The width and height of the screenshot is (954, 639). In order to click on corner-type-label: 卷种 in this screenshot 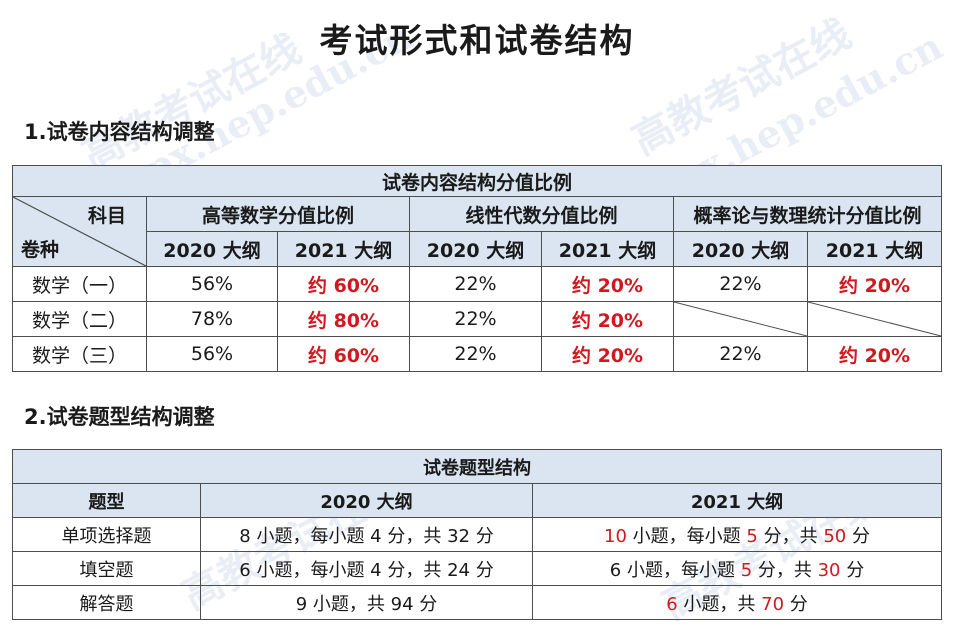, I will do `click(40, 250)`.